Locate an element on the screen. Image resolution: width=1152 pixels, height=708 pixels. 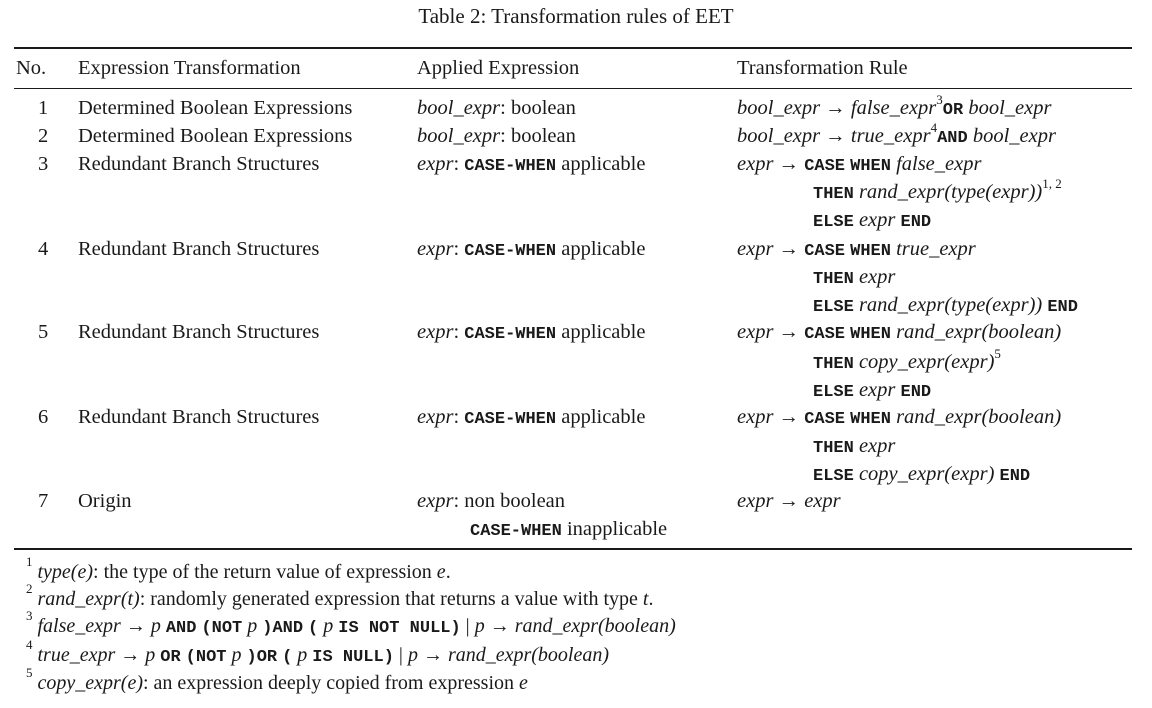
row-2-rule: bool_expr → true_expr4AND bool_expr is located at coordinates (896, 134).